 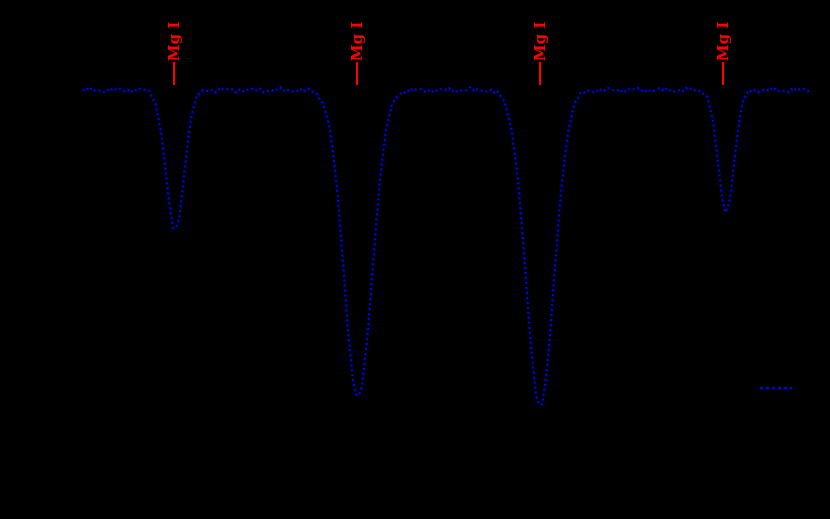 What do you see at coordinates (448, 53) in the screenshot?
I see `line-annotations: Mg I Mg I Mg I Mg I` at bounding box center [448, 53].